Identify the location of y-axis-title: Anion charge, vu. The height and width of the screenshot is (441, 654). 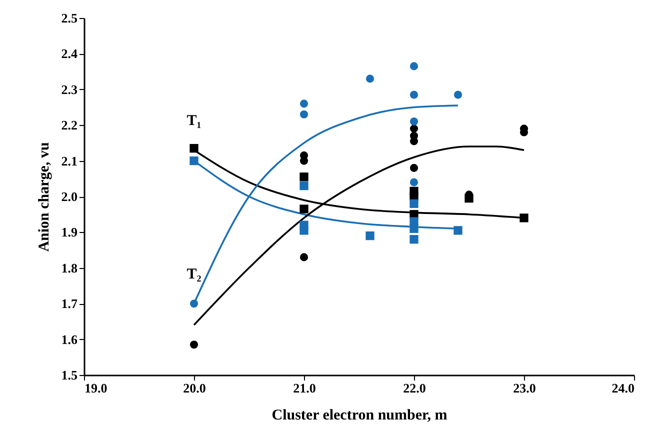
(44, 197).